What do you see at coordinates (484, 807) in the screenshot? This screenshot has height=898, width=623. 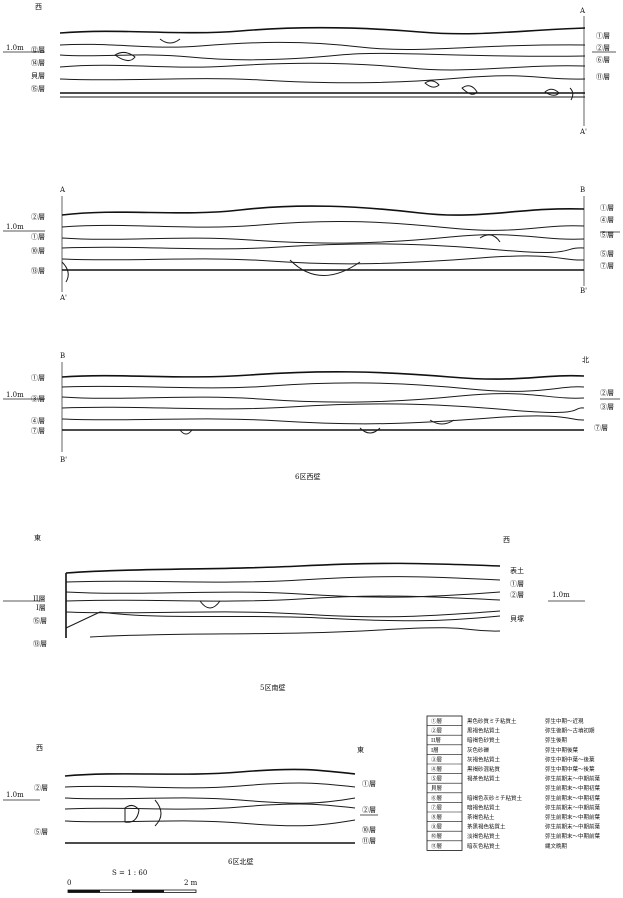 I see `legend-soil: 暗褐色粘質土` at bounding box center [484, 807].